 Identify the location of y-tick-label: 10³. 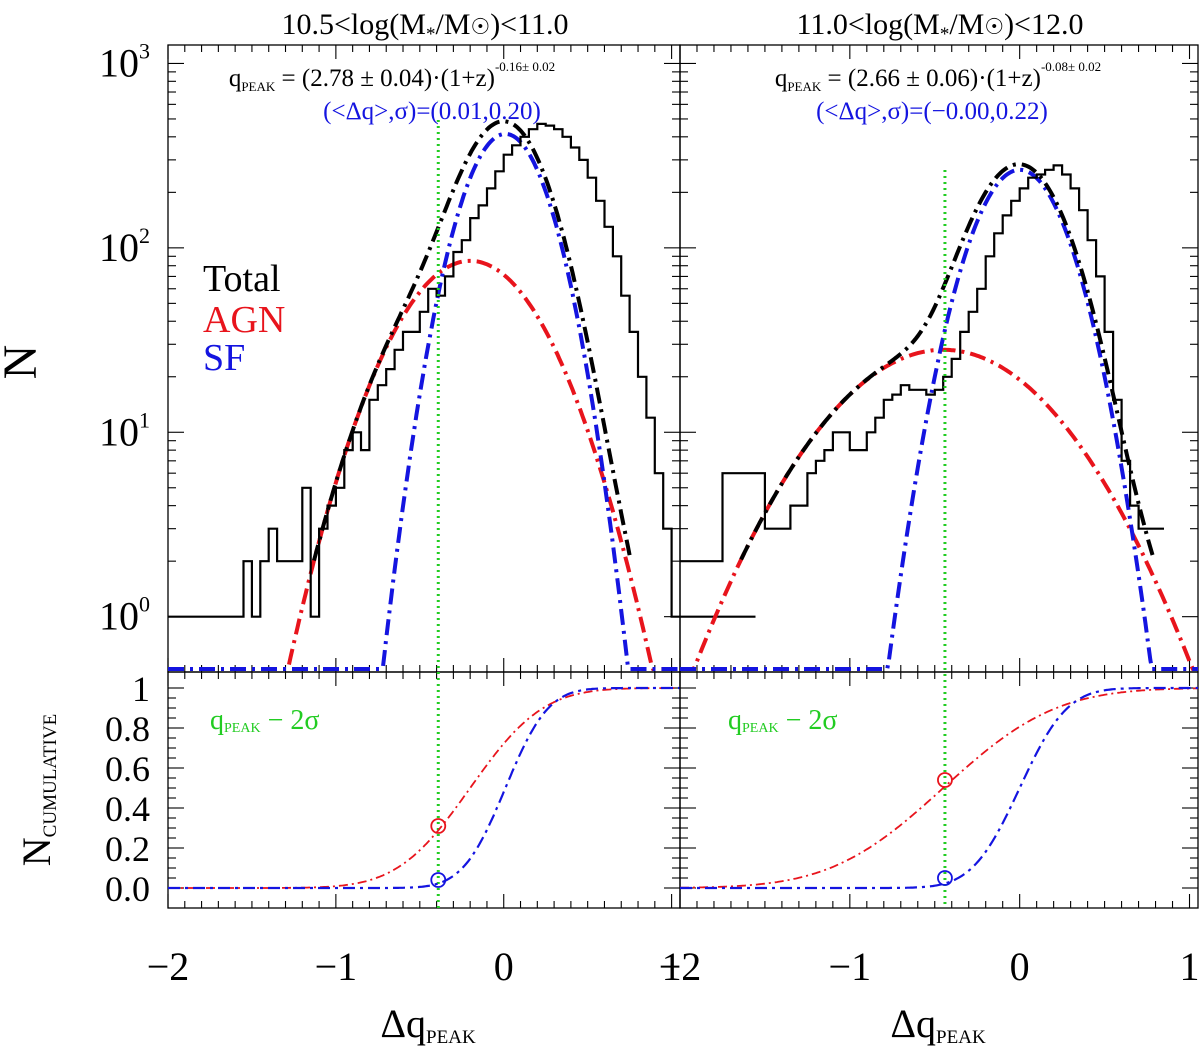
(124, 61).